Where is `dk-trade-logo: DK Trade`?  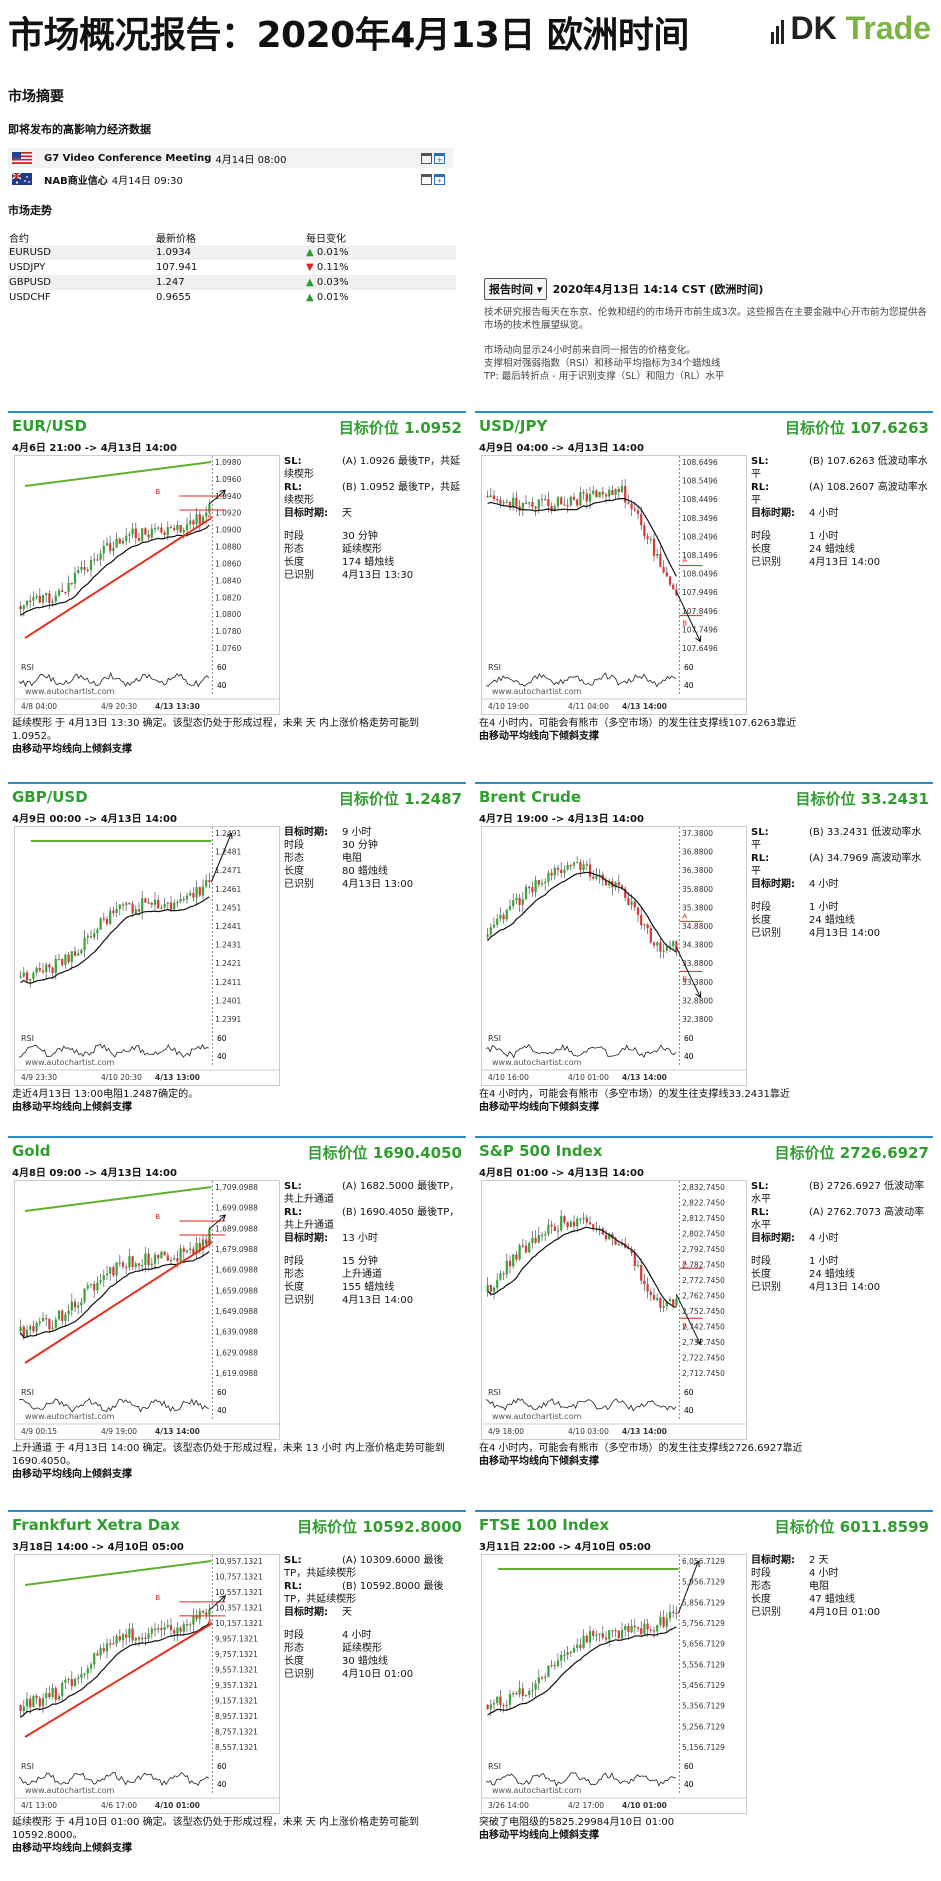
dk-trade-logo: DK Trade is located at coordinates (850, 28).